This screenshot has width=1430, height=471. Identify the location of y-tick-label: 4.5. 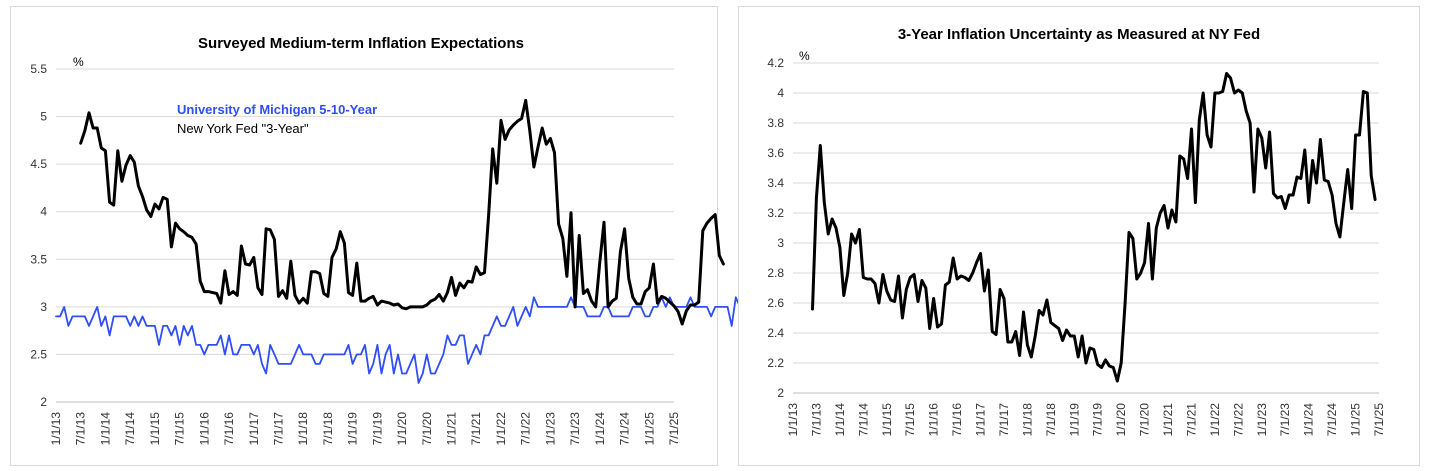
(38, 164).